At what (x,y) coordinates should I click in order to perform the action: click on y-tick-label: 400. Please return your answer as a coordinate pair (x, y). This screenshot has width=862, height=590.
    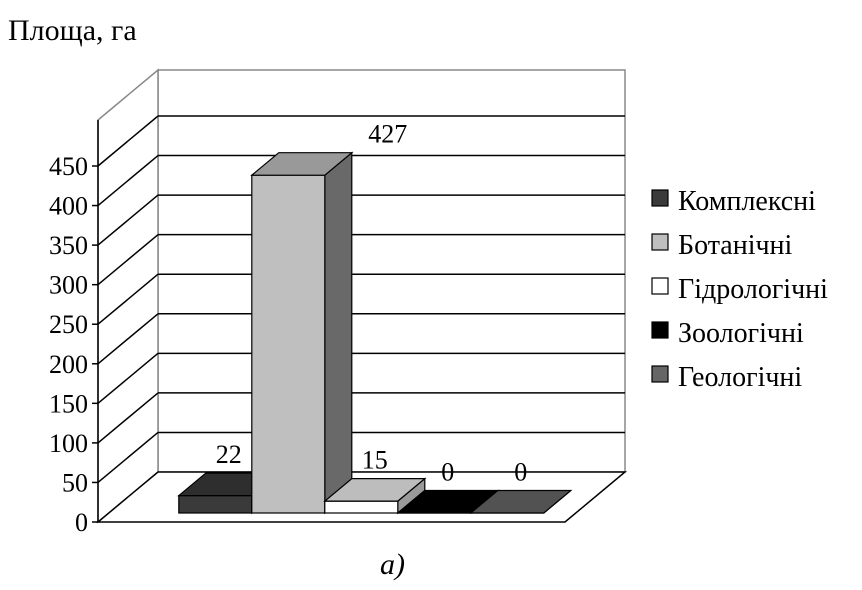
    Looking at the image, I should click on (68, 206).